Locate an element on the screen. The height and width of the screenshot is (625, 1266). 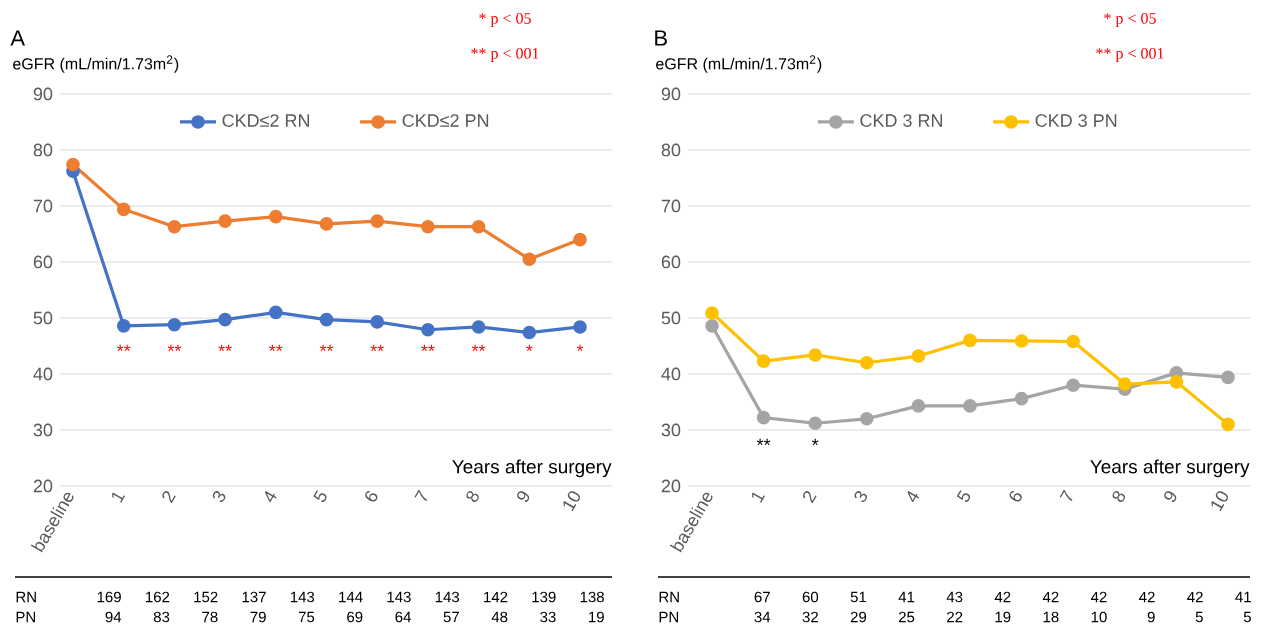
text: 60 is located at coordinates (810, 597).